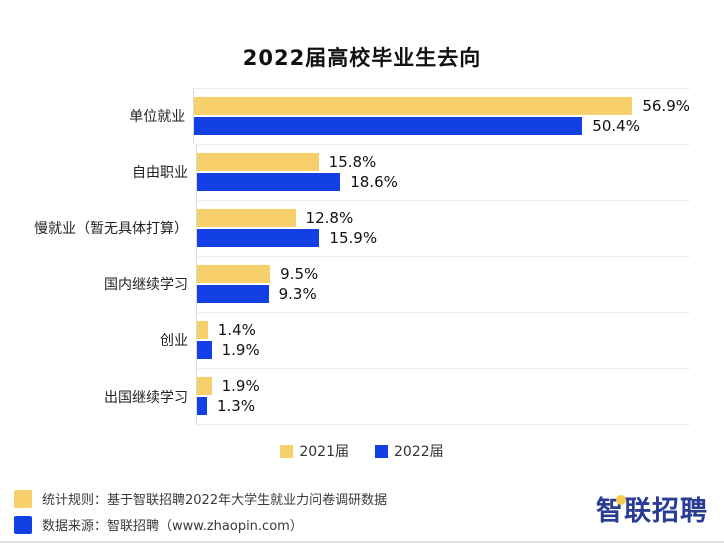 This screenshot has width=724, height=546. I want to click on source-rules-text: 统计规则：基于智联招聘2022年大学生就业力问卷调研数据, so click(215, 500).